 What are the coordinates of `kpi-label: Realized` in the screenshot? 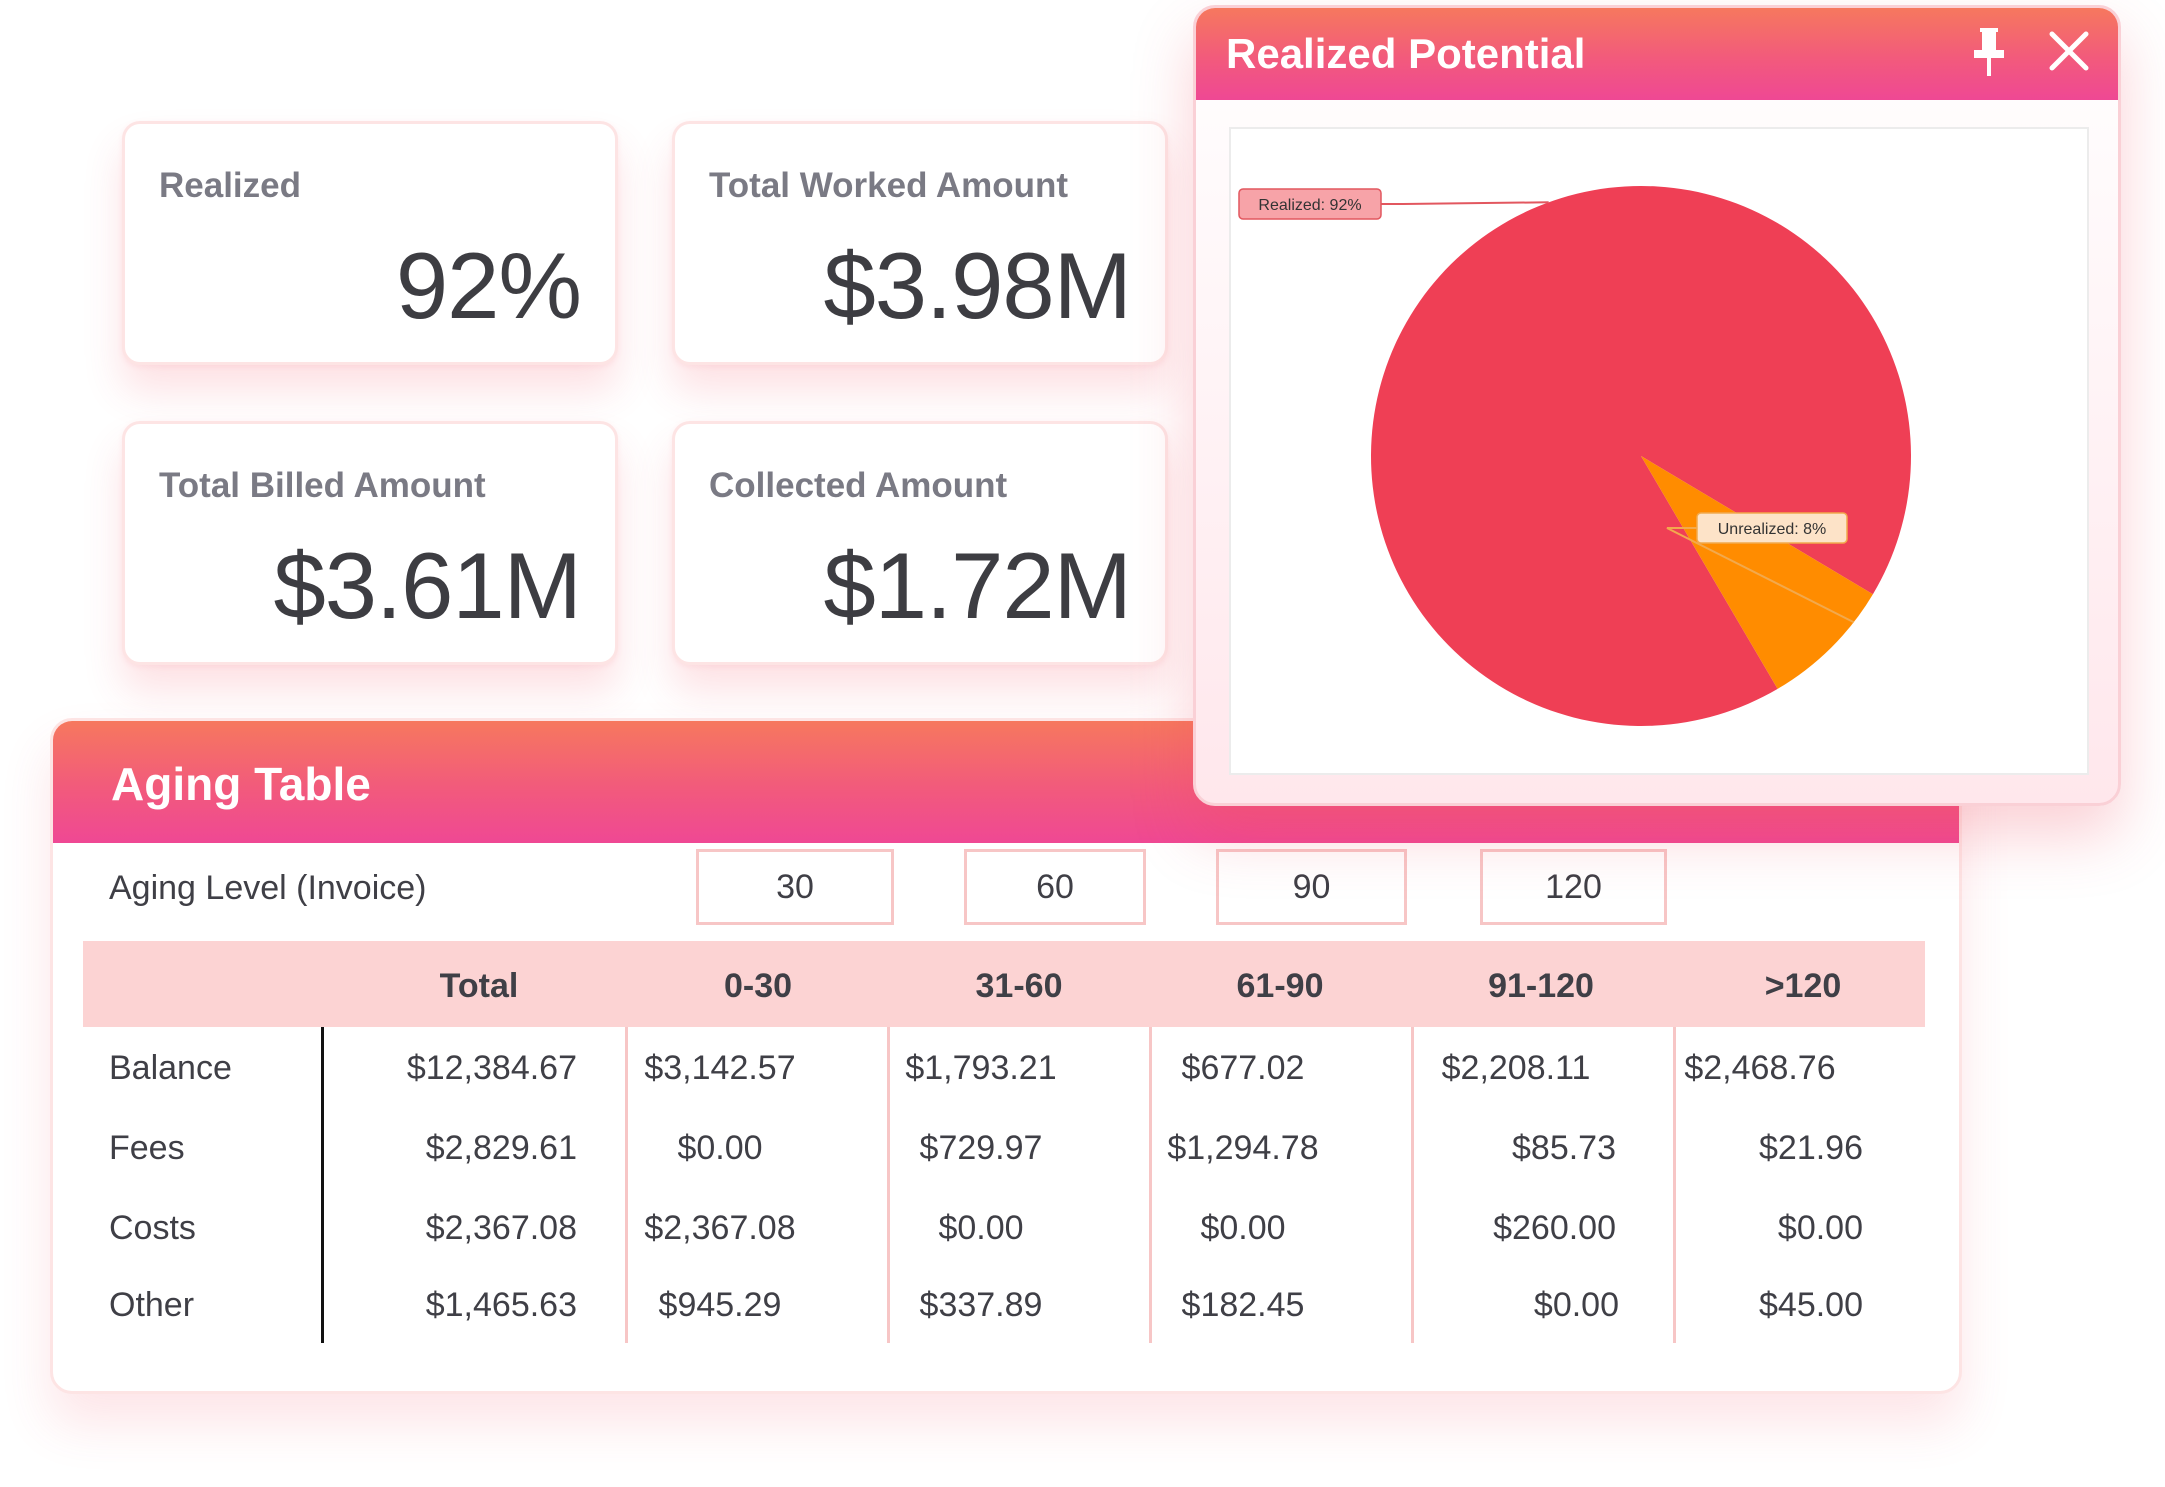 It's located at (230, 185).